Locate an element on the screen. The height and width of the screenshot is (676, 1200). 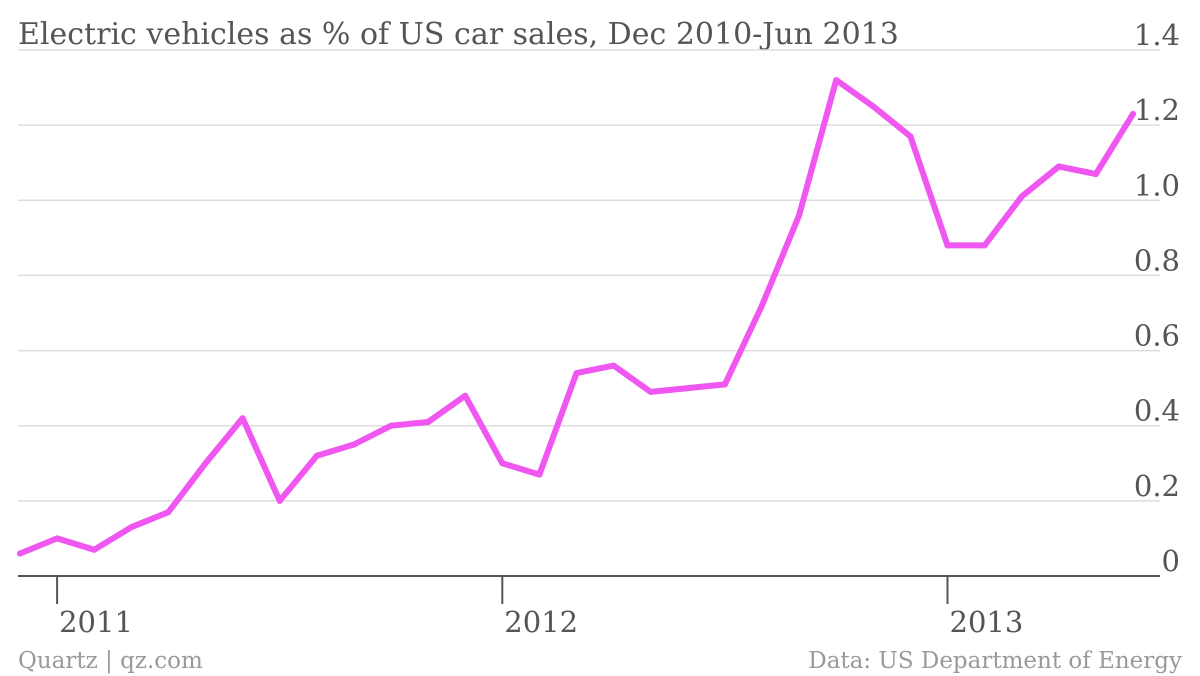
x-axis-ticks is located at coordinates (502, 590).